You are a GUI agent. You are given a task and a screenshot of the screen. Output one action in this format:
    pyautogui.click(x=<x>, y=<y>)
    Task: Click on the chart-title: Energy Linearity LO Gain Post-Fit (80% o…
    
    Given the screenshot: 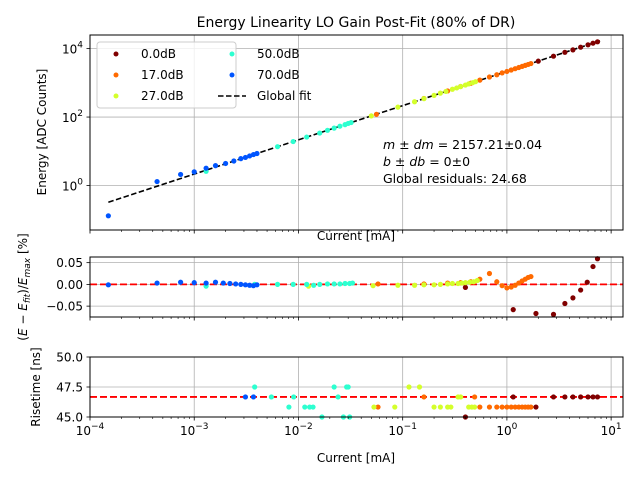 What is the action you would take?
    pyautogui.click(x=356, y=23)
    